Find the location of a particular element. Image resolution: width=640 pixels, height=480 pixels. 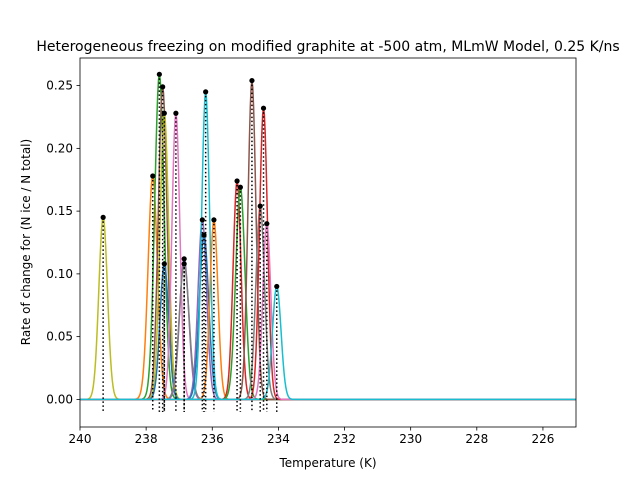

y-axis-ticks: 0.00 0.05 0.10 0.15 0.20 0.25 is located at coordinates (63, 242).